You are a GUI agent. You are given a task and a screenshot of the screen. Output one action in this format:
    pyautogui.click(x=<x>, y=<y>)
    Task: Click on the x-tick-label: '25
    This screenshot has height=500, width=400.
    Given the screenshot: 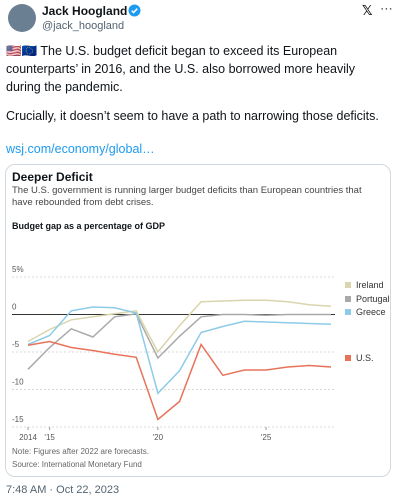 What is the action you would take?
    pyautogui.click(x=266, y=437)
    